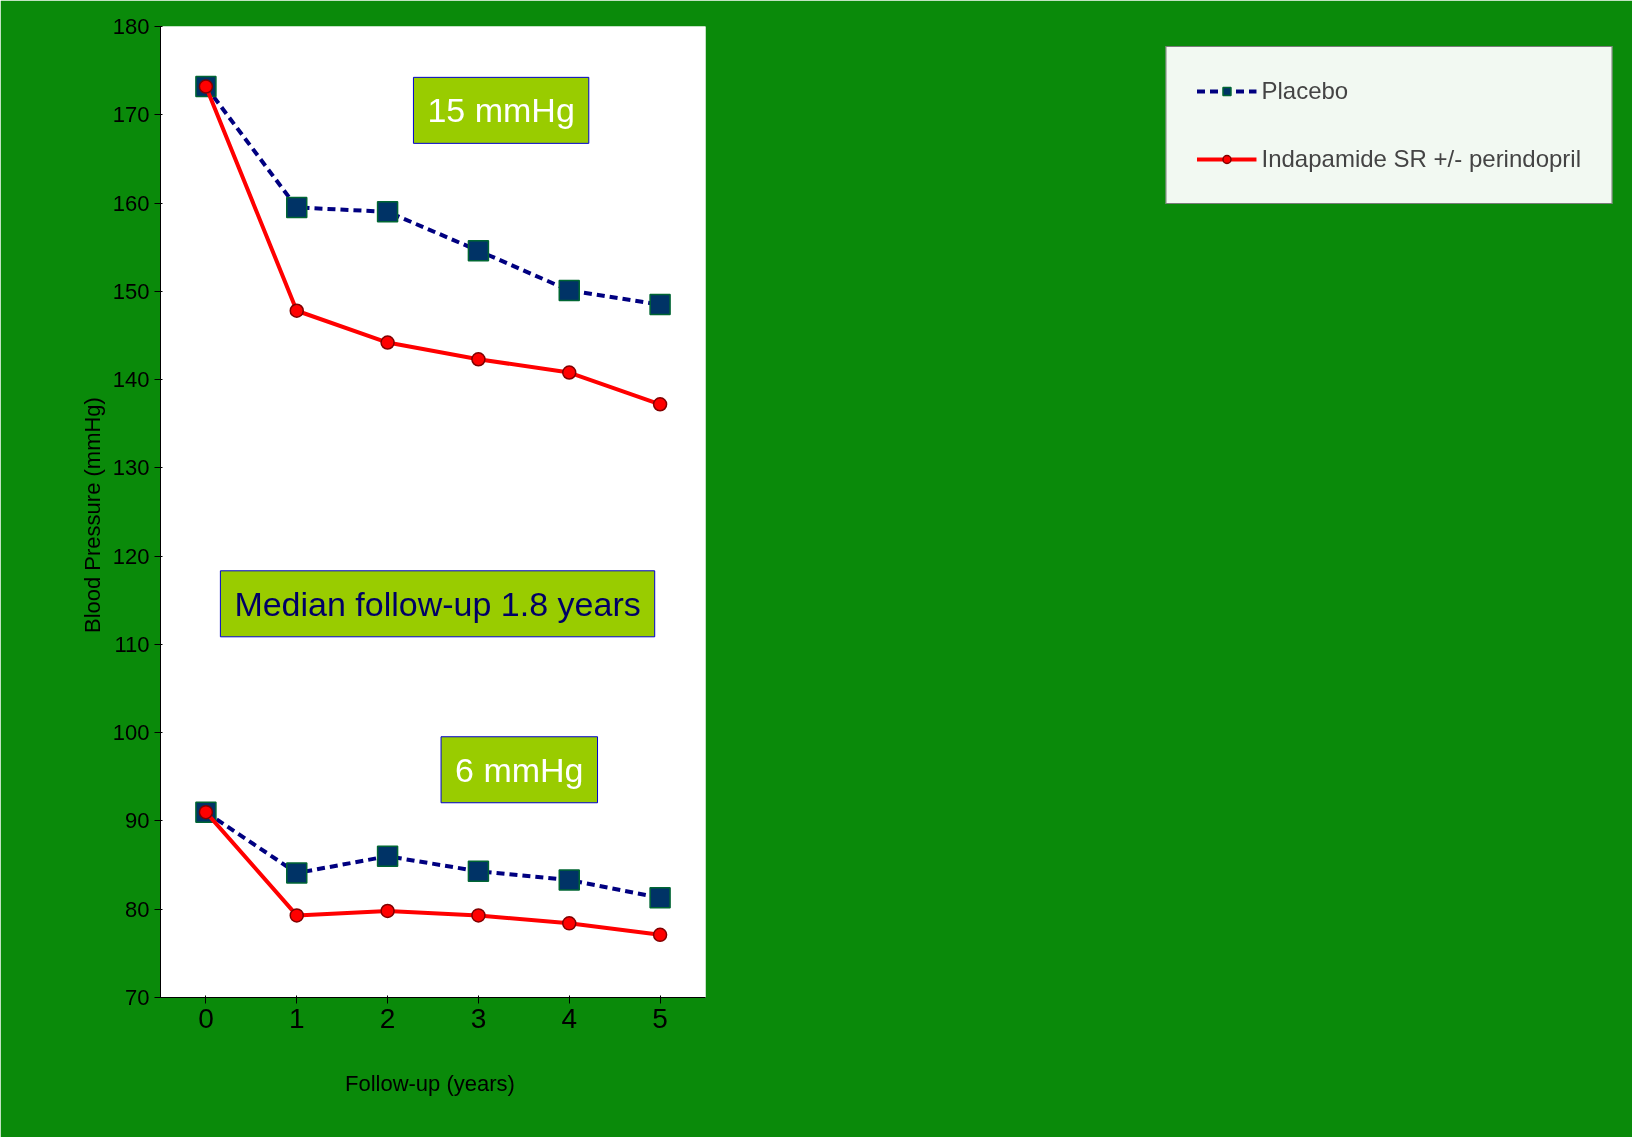 This screenshot has width=1632, height=1137. What do you see at coordinates (1421, 159) in the screenshot?
I see `legend-label: Indapamide SR +/- perindopril` at bounding box center [1421, 159].